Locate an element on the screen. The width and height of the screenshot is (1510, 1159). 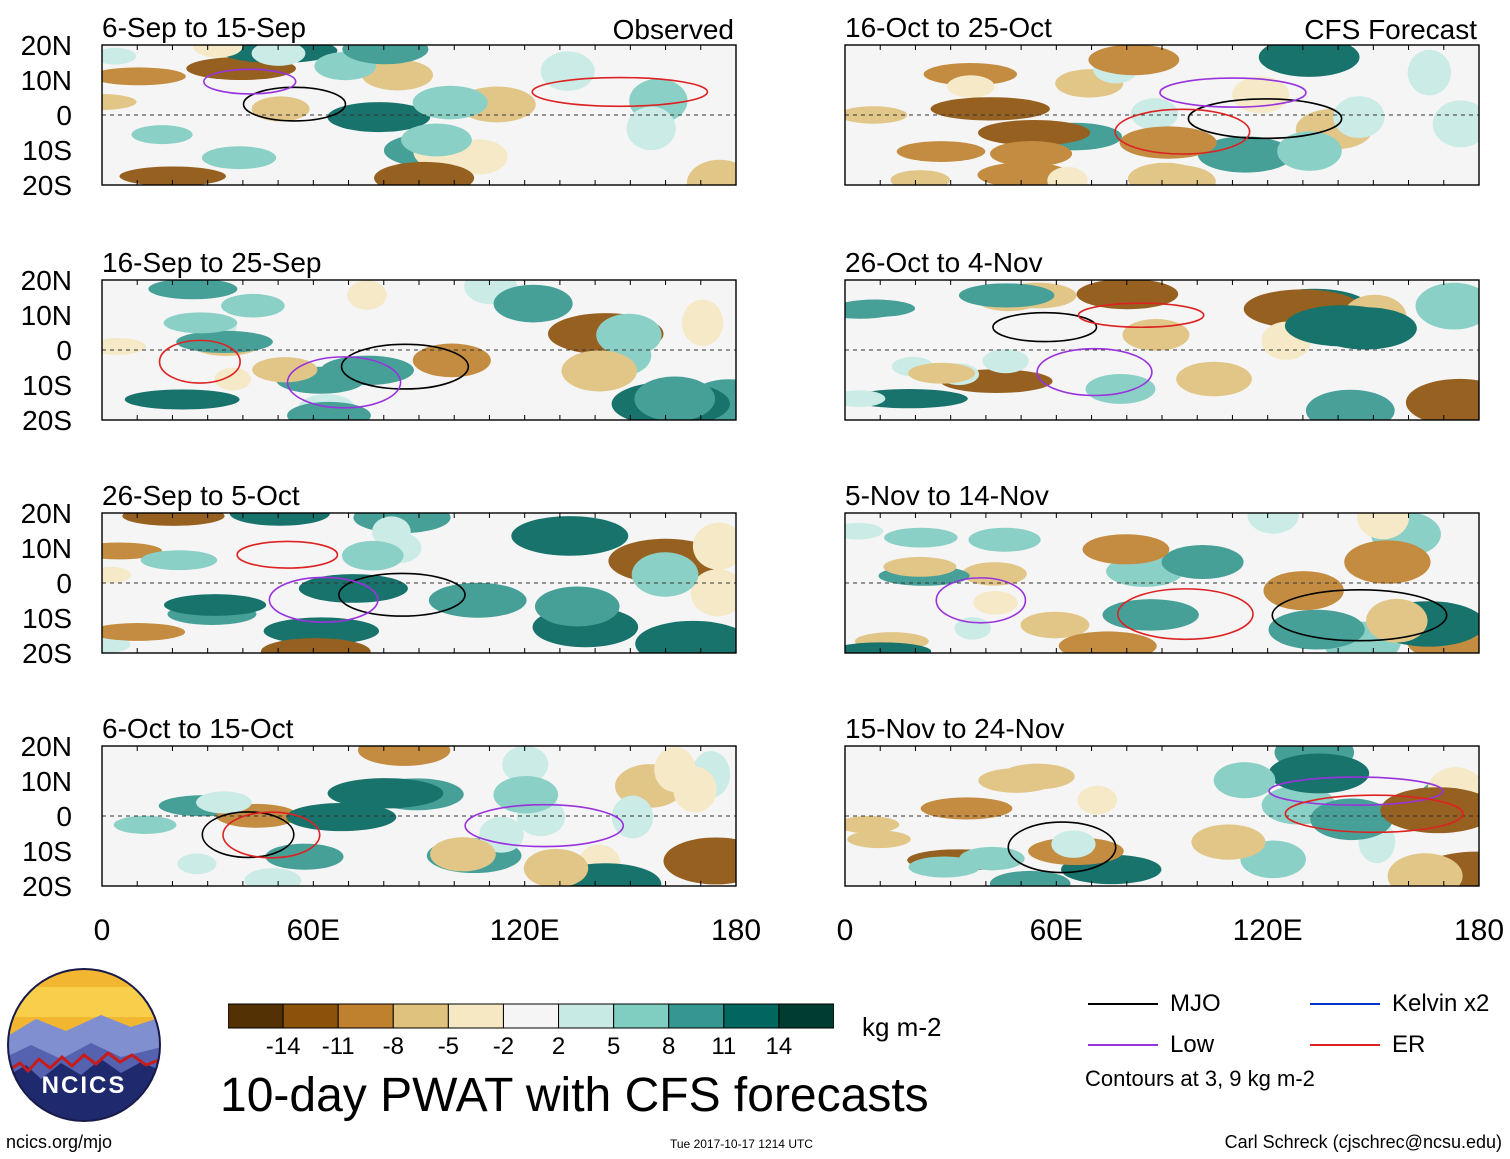
panel-0-1: 16-Sep to 25-Sep 20N 10N 0 10S 20S is located at coordinates (379, 341).